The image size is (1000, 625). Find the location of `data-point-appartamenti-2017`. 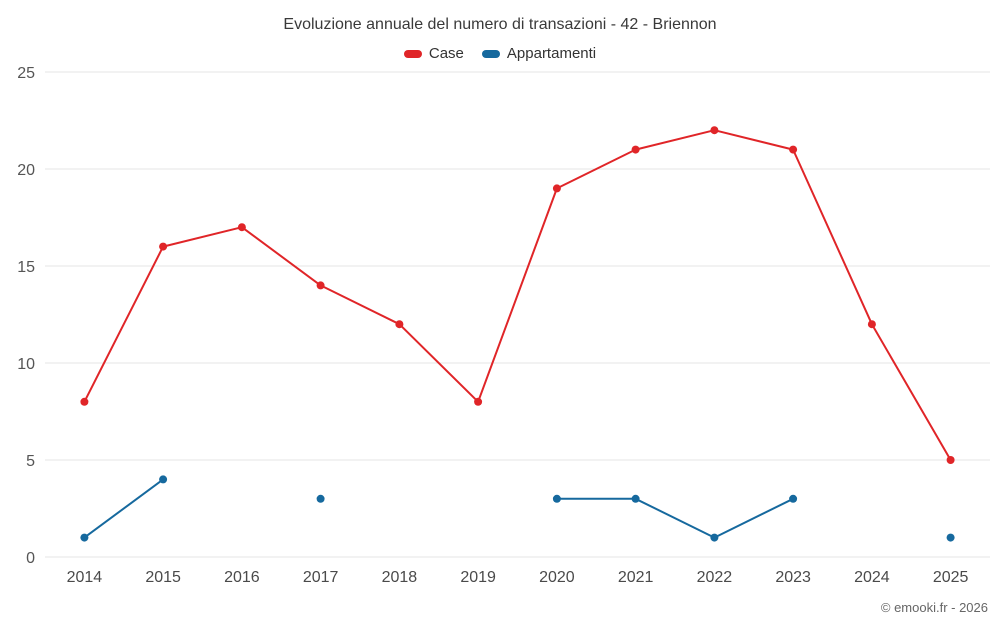

data-point-appartamenti-2017 is located at coordinates (320, 498).